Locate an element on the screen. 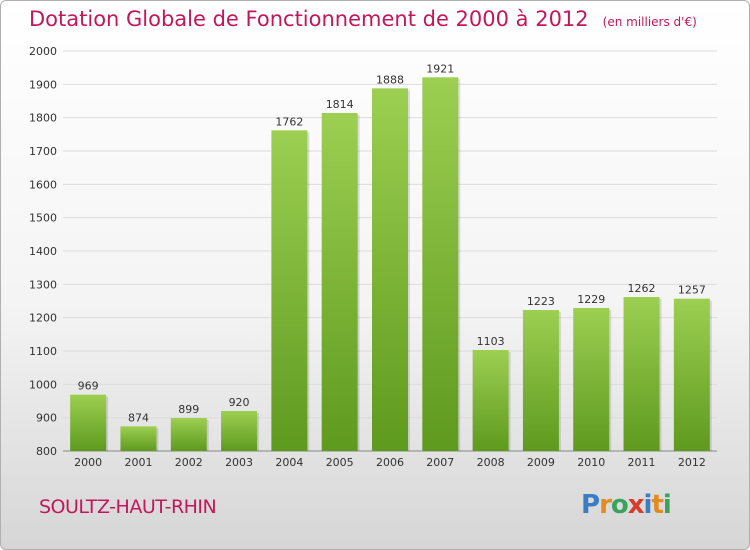  y-tick-label: 1200 is located at coordinates (43, 318).